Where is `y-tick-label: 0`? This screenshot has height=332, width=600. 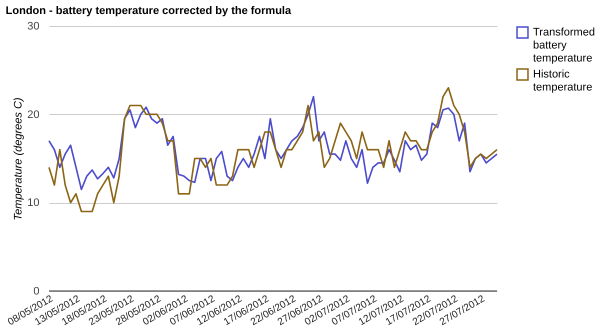
y-tick-label: 0 is located at coordinates (36, 292).